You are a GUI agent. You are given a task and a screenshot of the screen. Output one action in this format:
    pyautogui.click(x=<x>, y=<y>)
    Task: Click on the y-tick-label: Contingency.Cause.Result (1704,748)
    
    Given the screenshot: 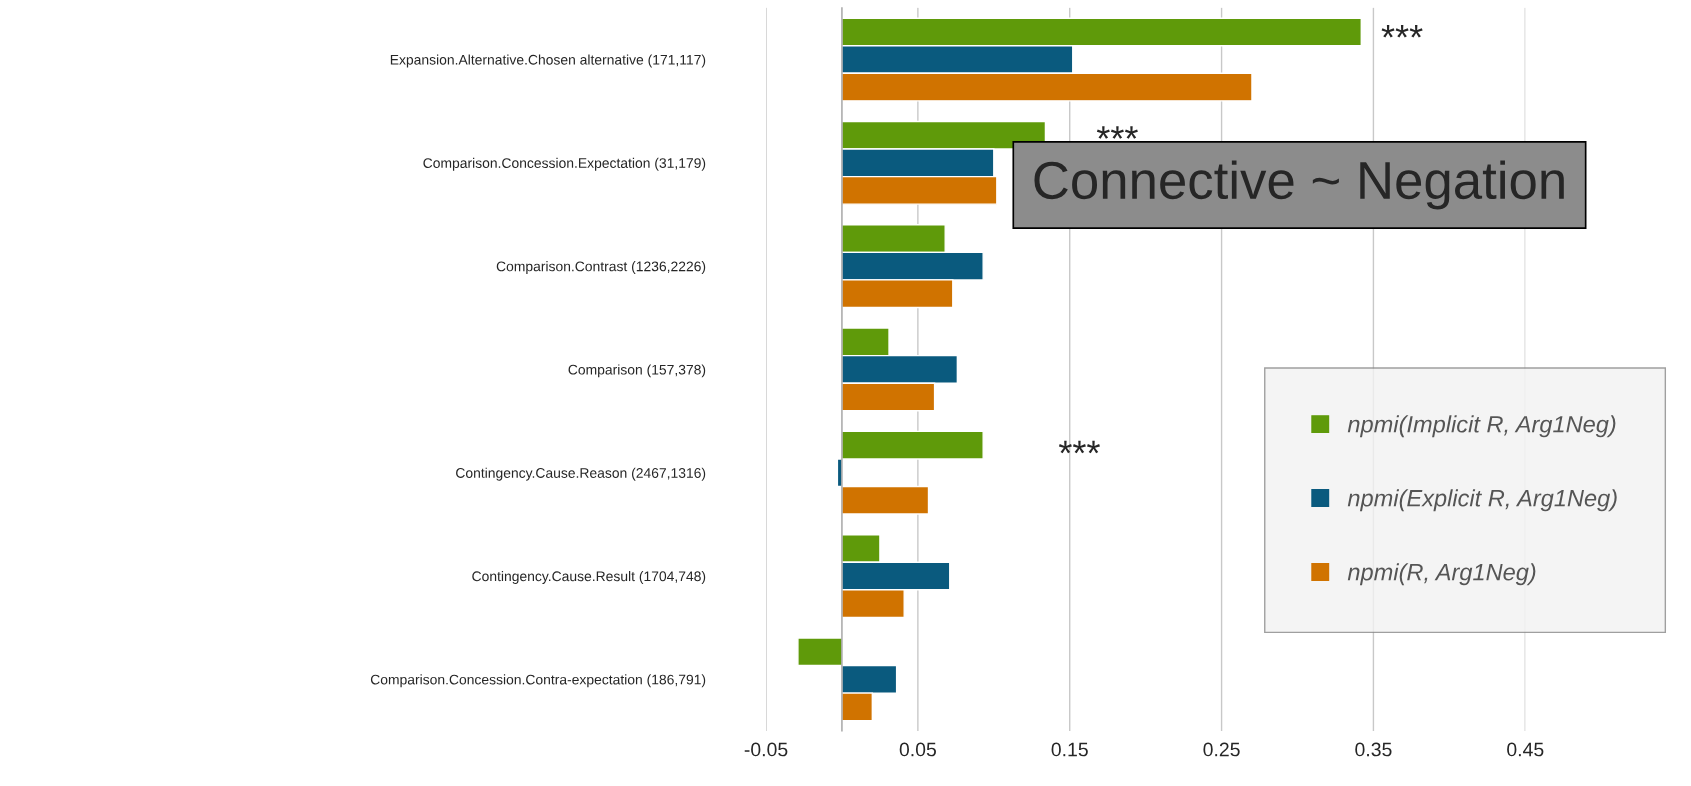 What is the action you would take?
    pyautogui.click(x=589, y=577)
    